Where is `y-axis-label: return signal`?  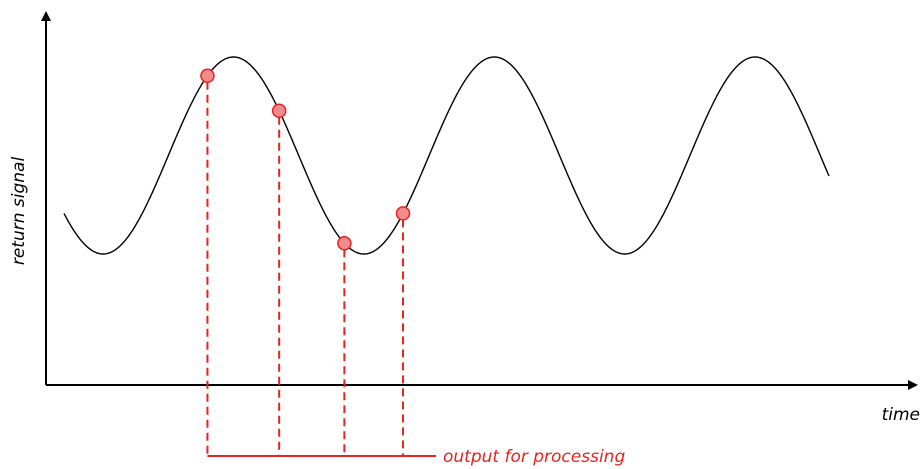
y-axis-label: return signal is located at coordinates (19, 211).